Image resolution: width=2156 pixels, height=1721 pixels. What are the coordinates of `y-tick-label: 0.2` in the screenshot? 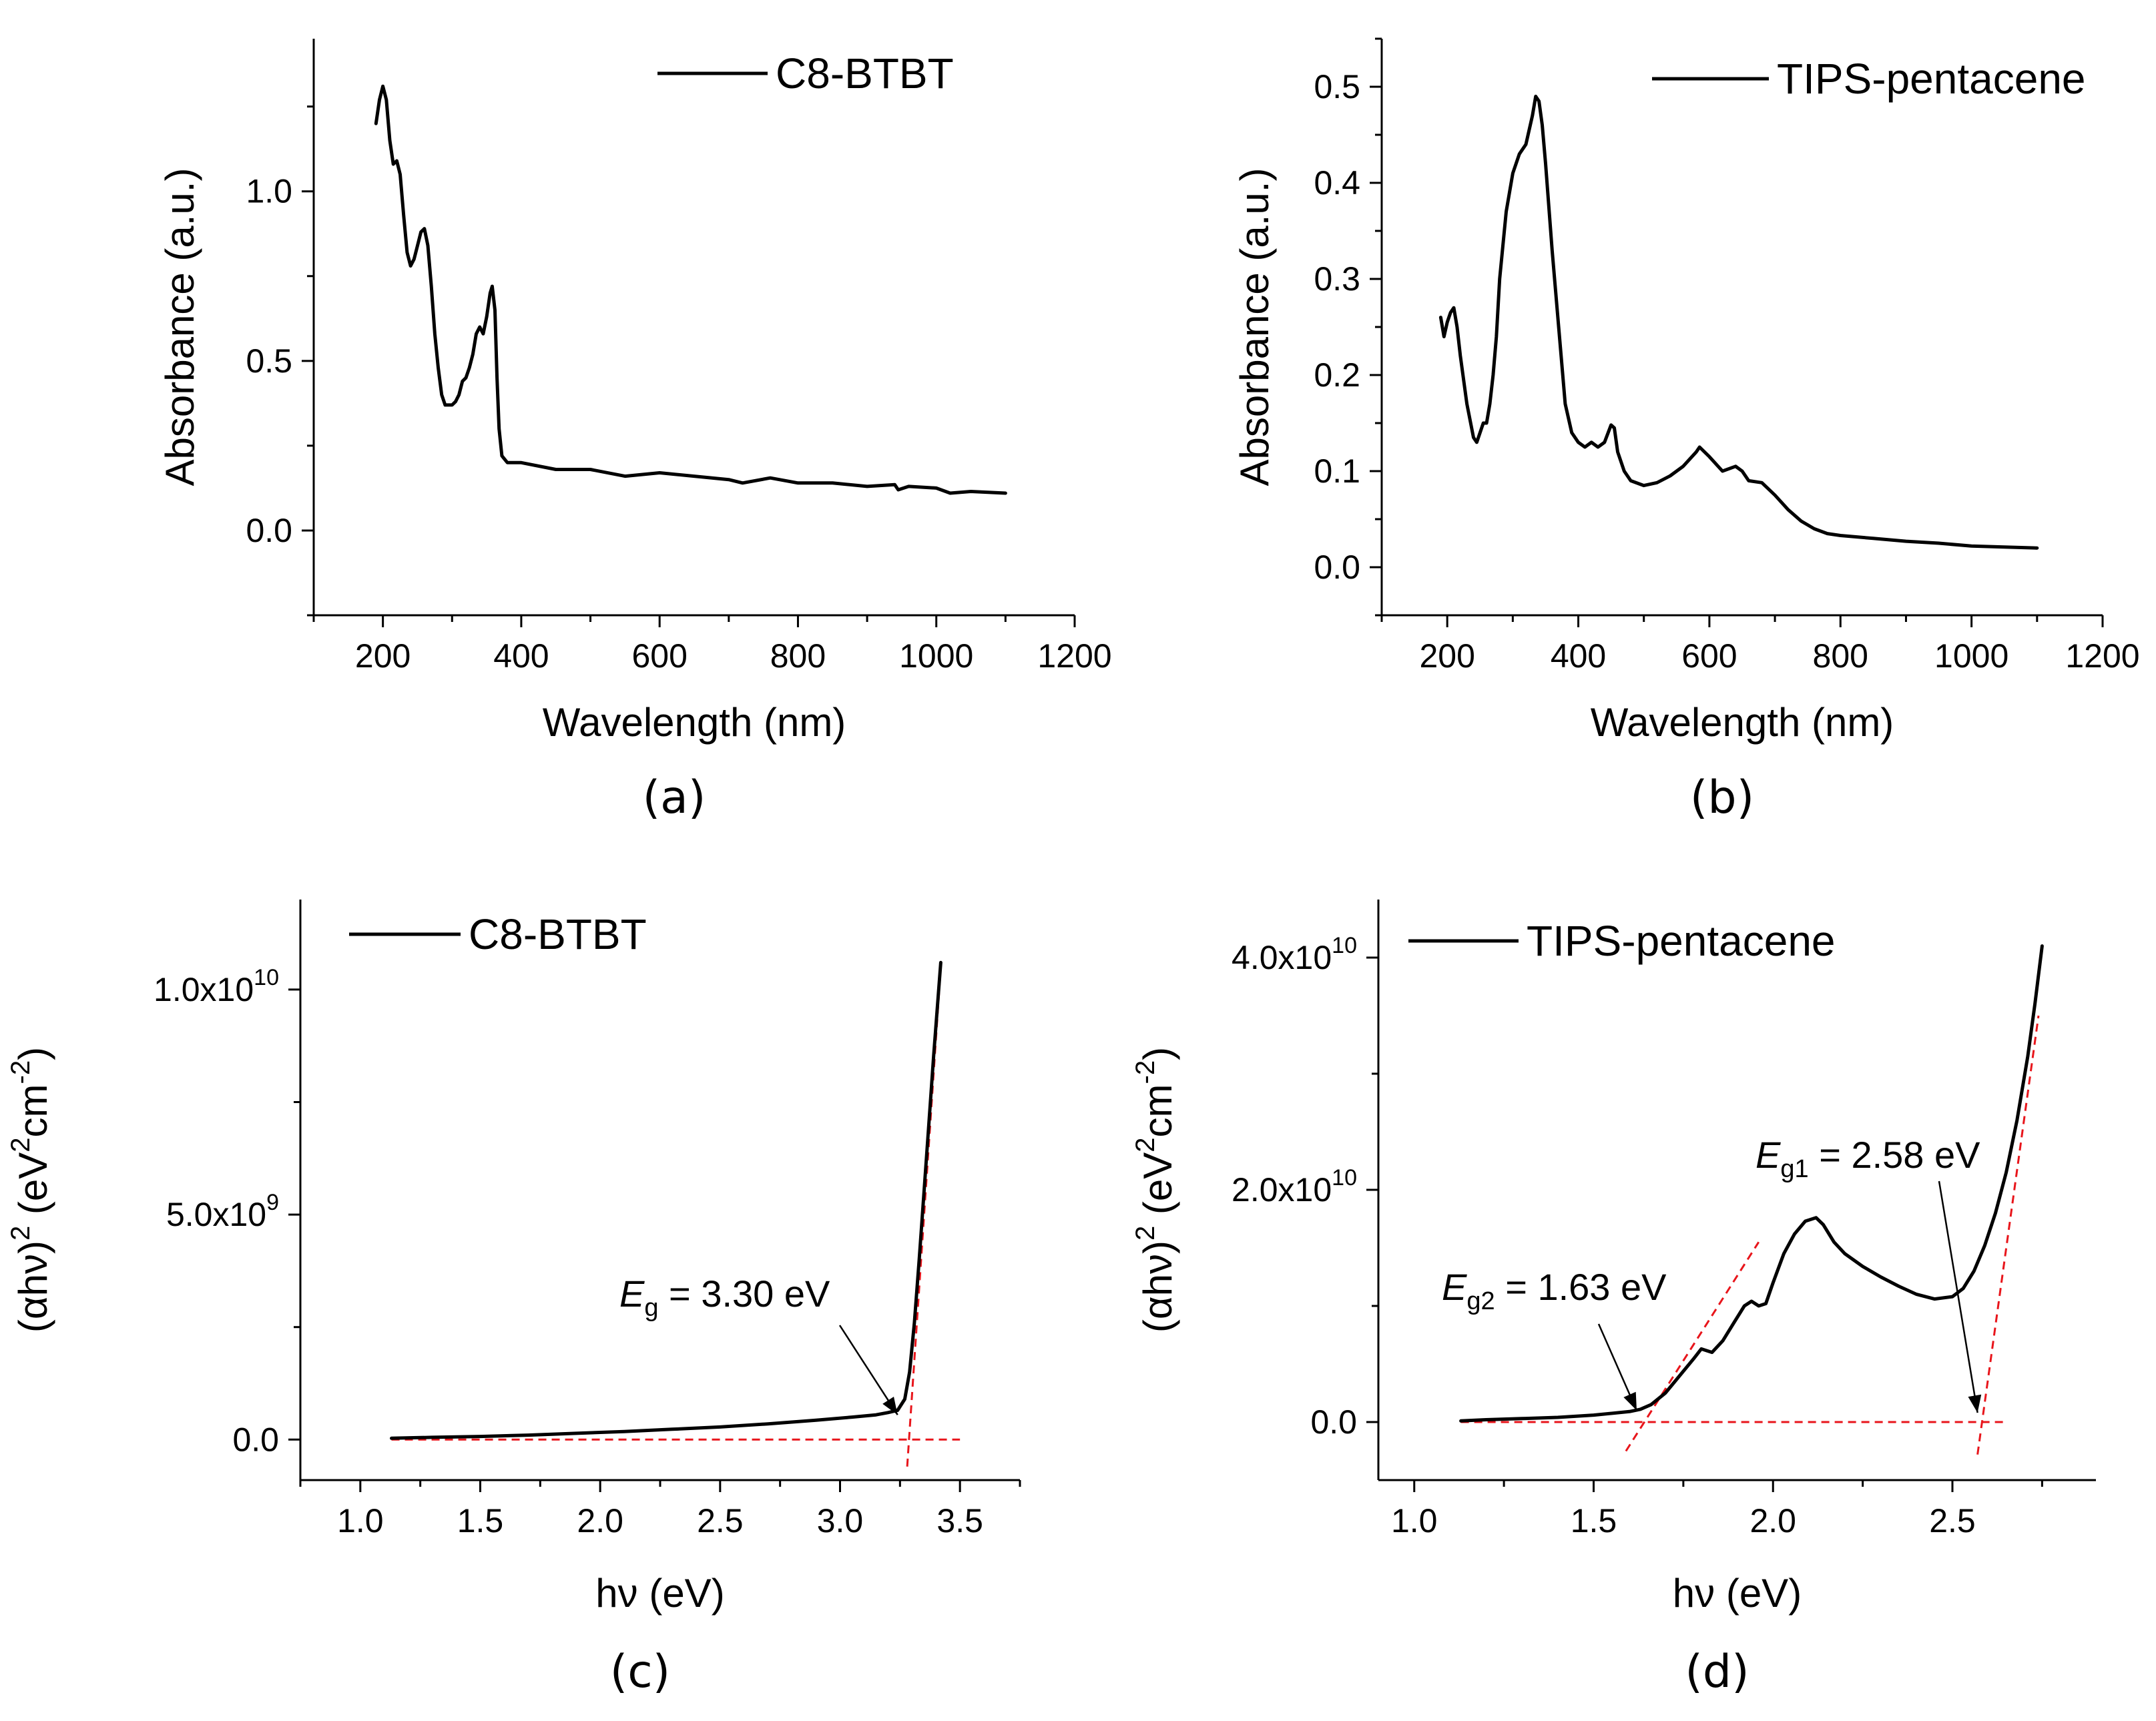 It's located at (1337, 375).